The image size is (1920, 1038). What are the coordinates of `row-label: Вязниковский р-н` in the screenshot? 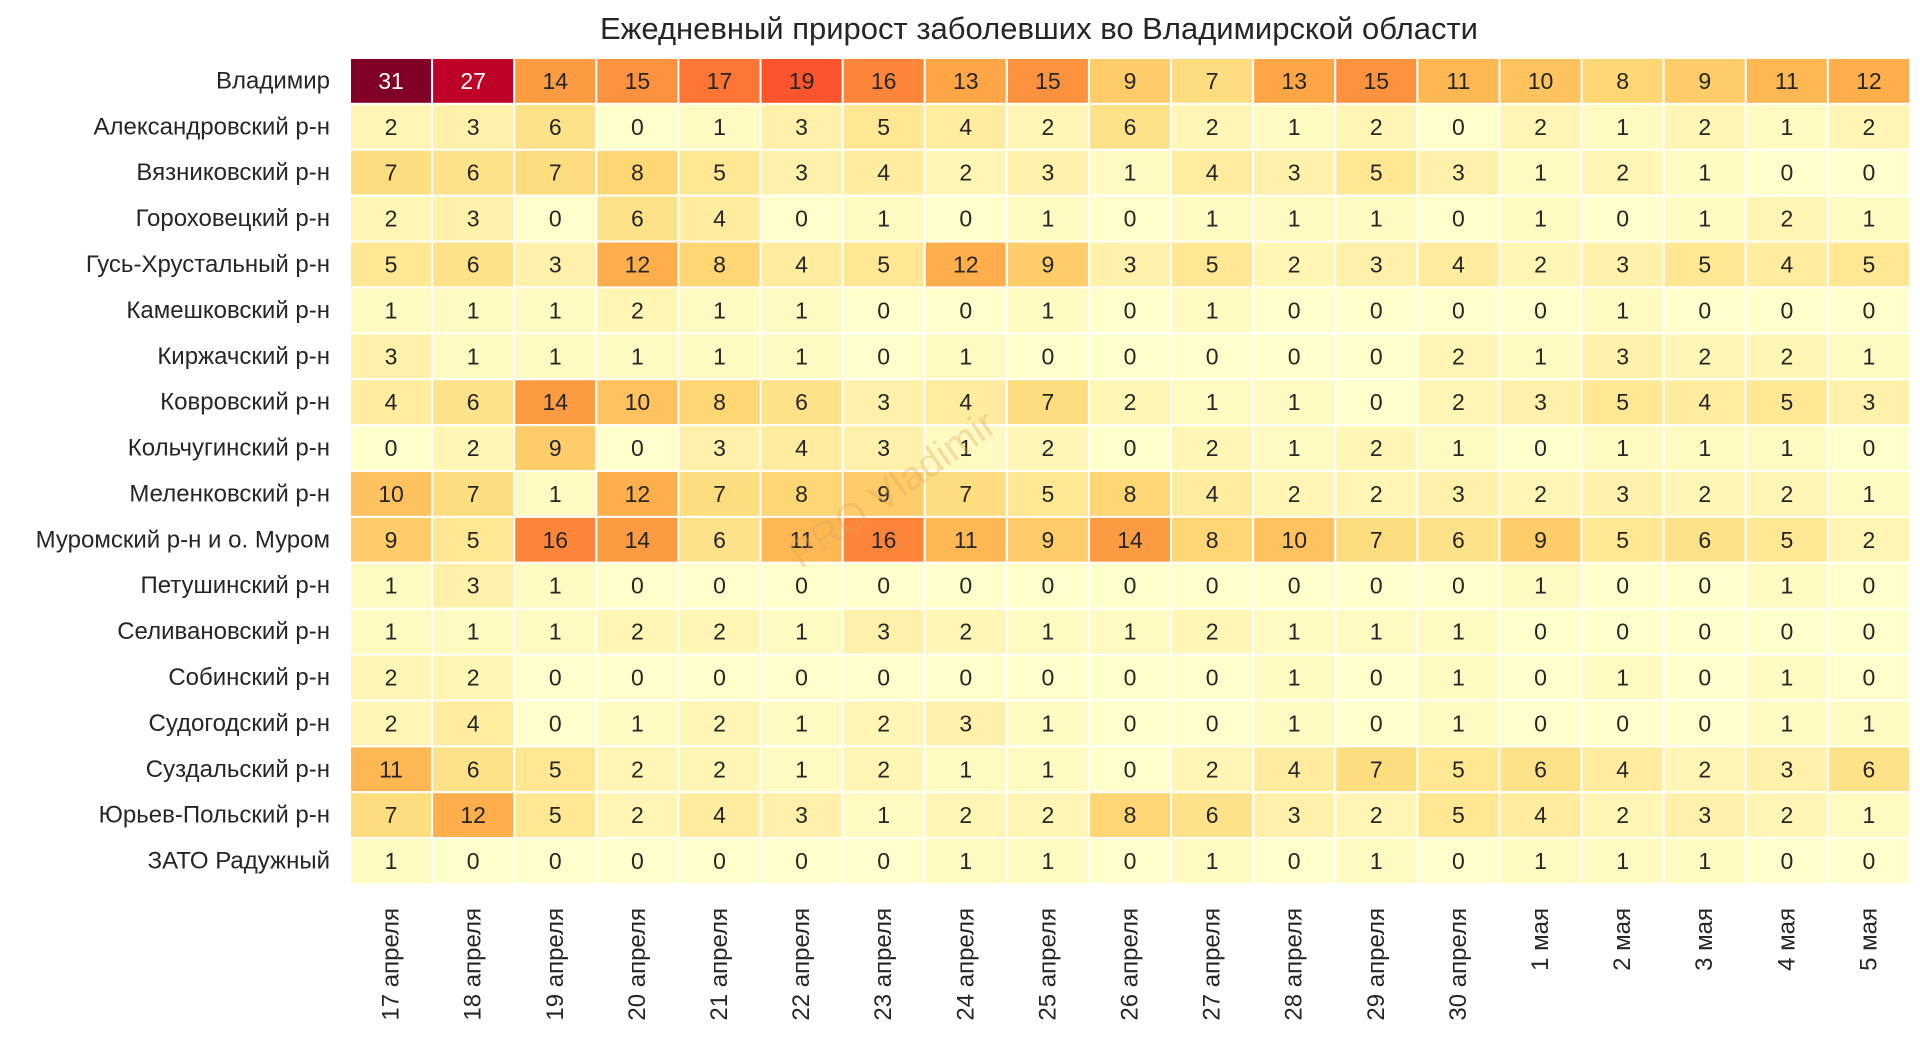 It's located at (233, 172).